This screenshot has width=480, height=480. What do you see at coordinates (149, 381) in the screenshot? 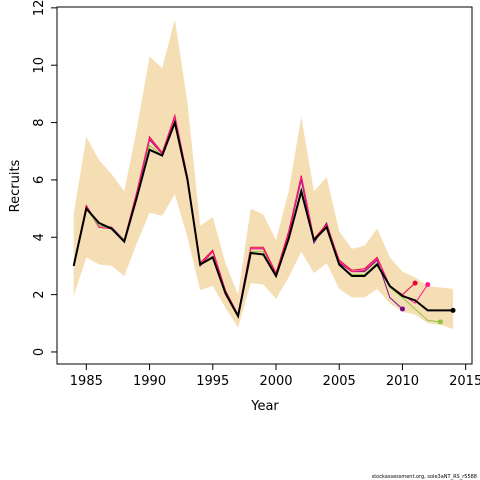
I see `x-tick-label: 1990` at bounding box center [149, 381].